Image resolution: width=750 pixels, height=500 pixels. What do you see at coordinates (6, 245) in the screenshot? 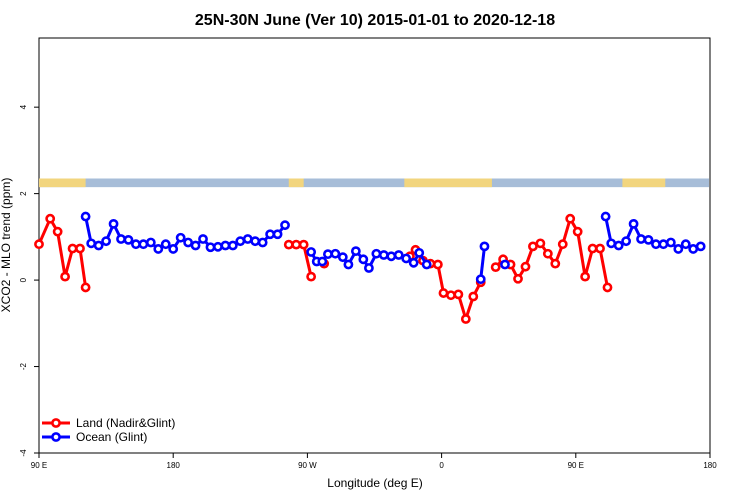
I see `y-axis-label: XCO2 - MLO trend (ppm)` at bounding box center [6, 245].